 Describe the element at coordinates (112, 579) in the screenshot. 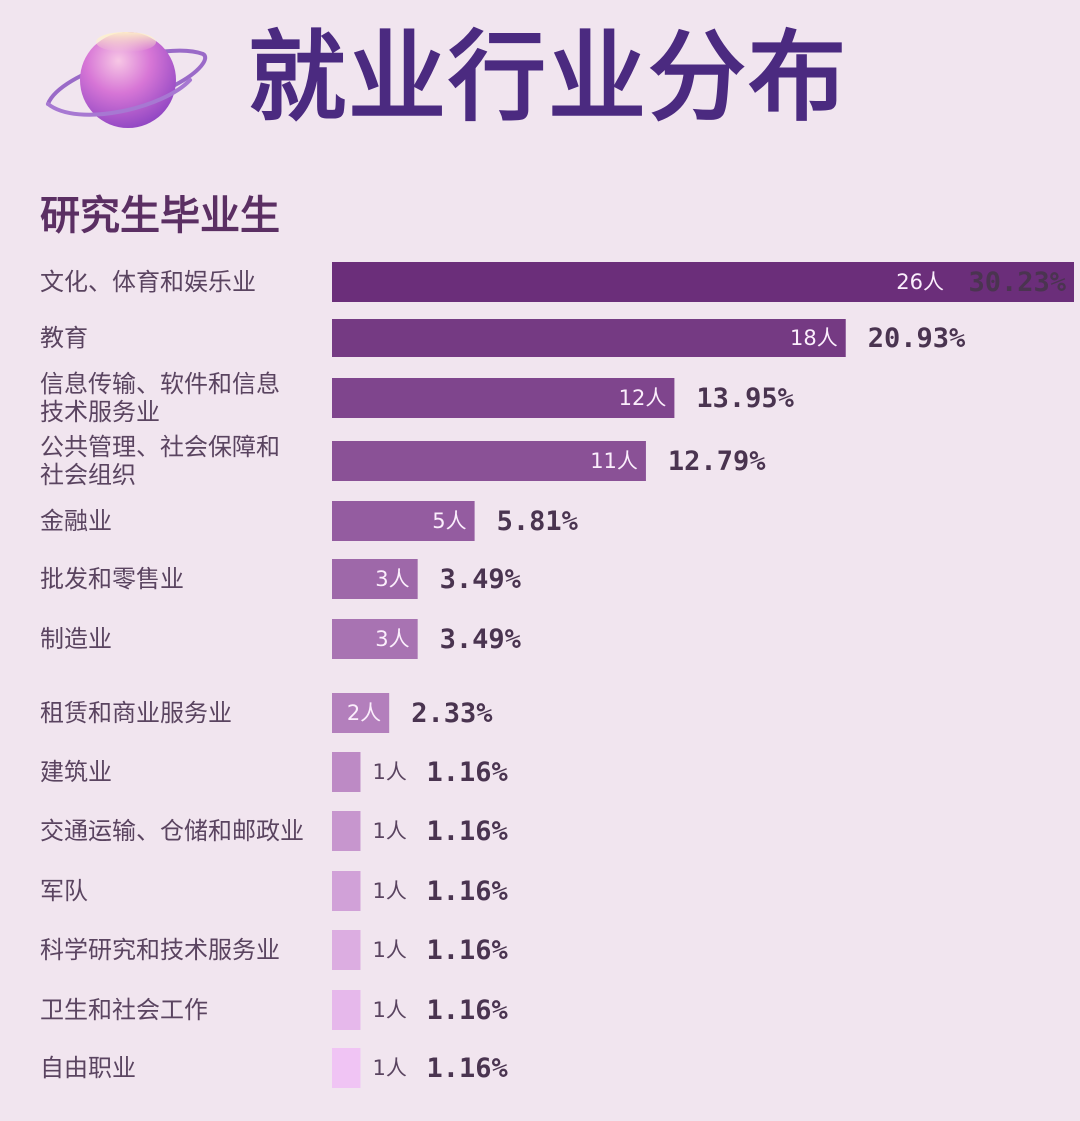

I see `category-label: 批发和零售业` at that location.